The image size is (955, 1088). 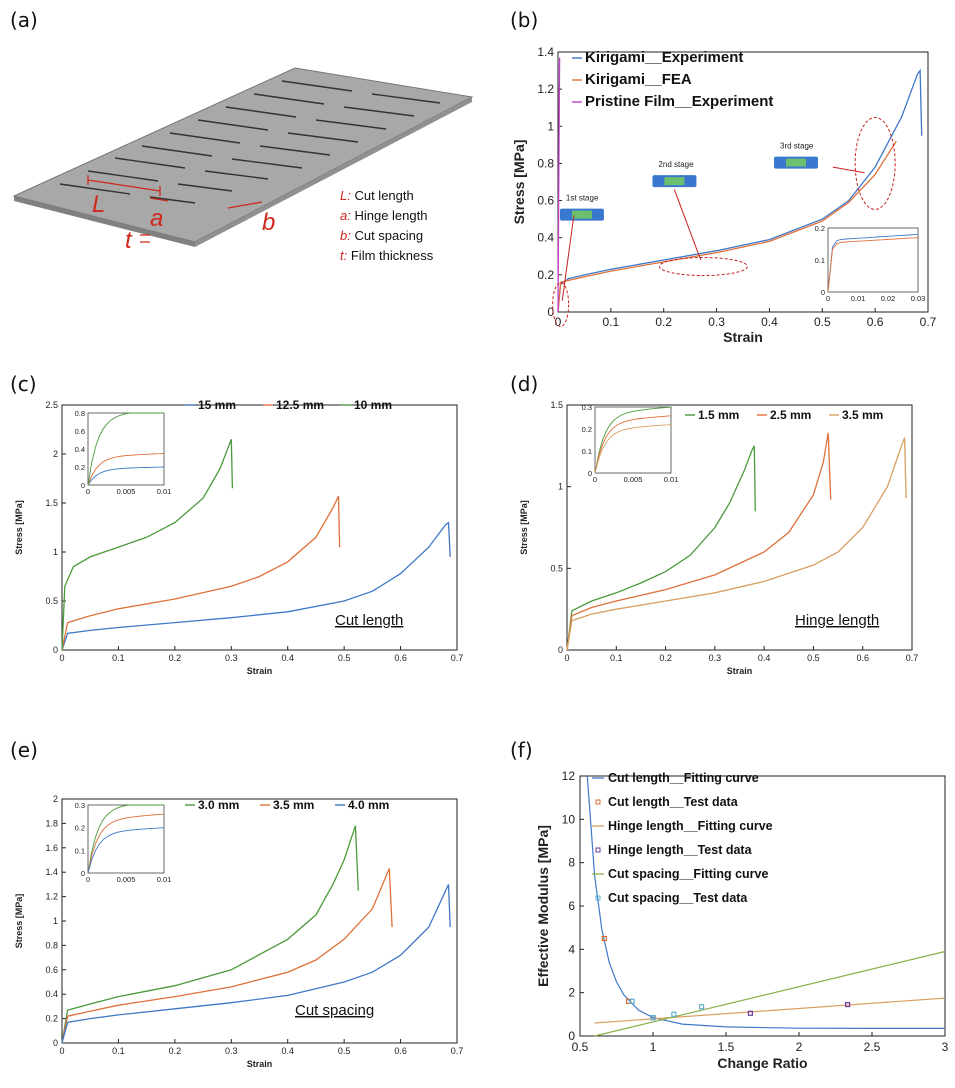 What do you see at coordinates (268, 222) in the screenshot?
I see `dim-symbol-b: b` at bounding box center [268, 222].